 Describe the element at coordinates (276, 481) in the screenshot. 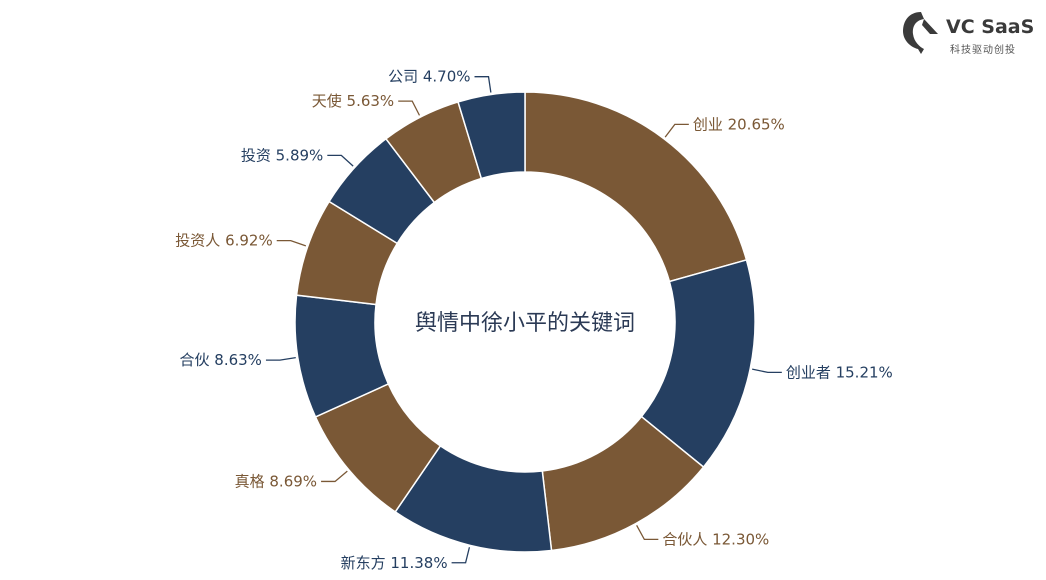

I see `slice-label-5: 真格 8.69%` at that location.